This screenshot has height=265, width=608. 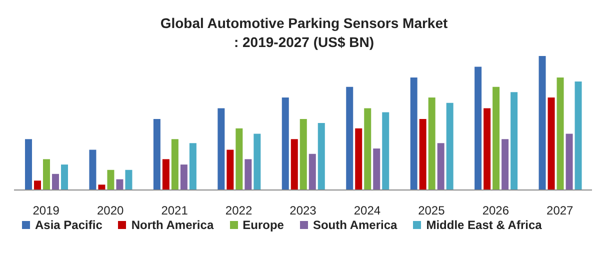 What do you see at coordinates (367, 211) in the screenshot?
I see `x-tick-label: 2024` at bounding box center [367, 211].